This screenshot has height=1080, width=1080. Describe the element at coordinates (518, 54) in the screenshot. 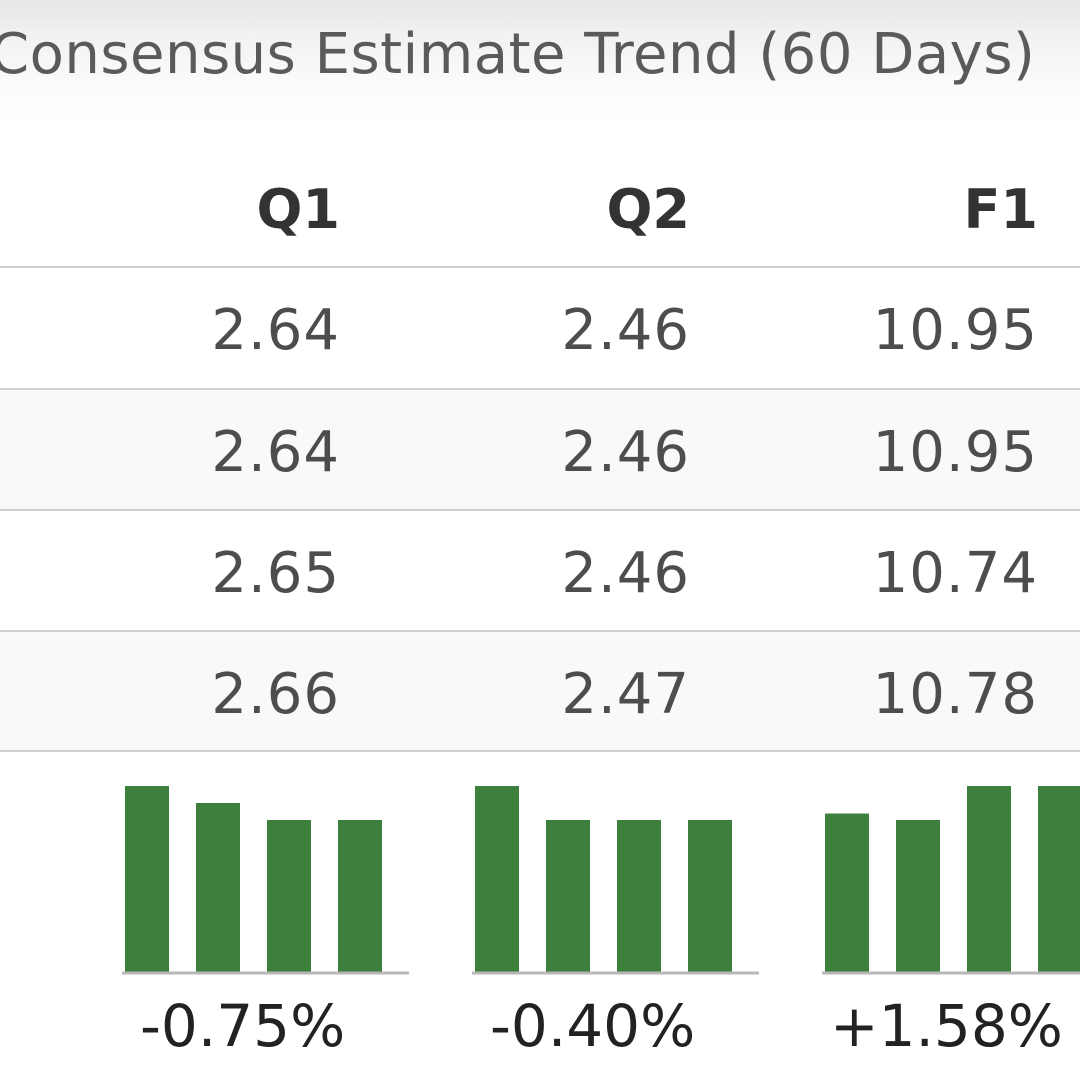

I see `widget-title: Consensus Estimate Trend (60 Days)` at that location.